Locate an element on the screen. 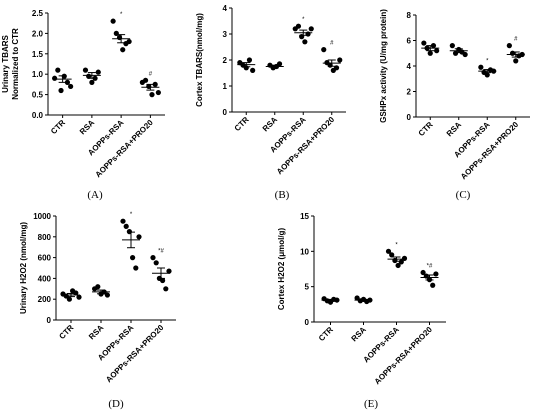  y-tick-label: 0.5 is located at coordinates (38, 95).